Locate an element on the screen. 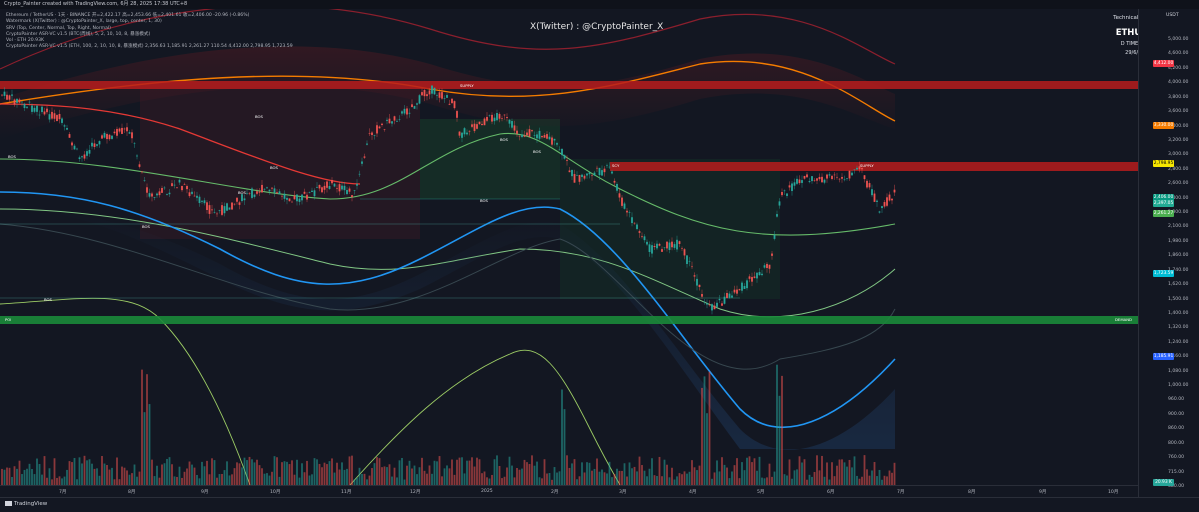 Image resolution: width=1199 pixels, height=512 pixels. price-label: 4,412.00 is located at coordinates (1163, 63).